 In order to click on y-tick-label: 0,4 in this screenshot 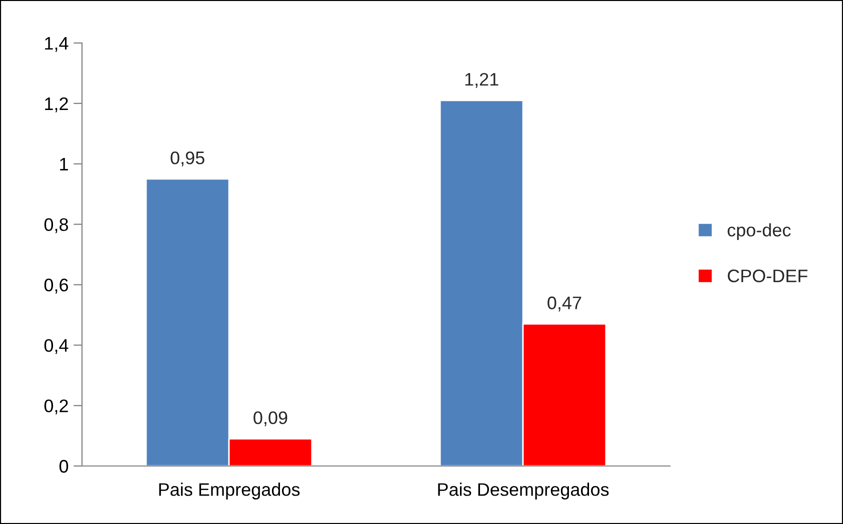, I will do `click(56, 346)`.